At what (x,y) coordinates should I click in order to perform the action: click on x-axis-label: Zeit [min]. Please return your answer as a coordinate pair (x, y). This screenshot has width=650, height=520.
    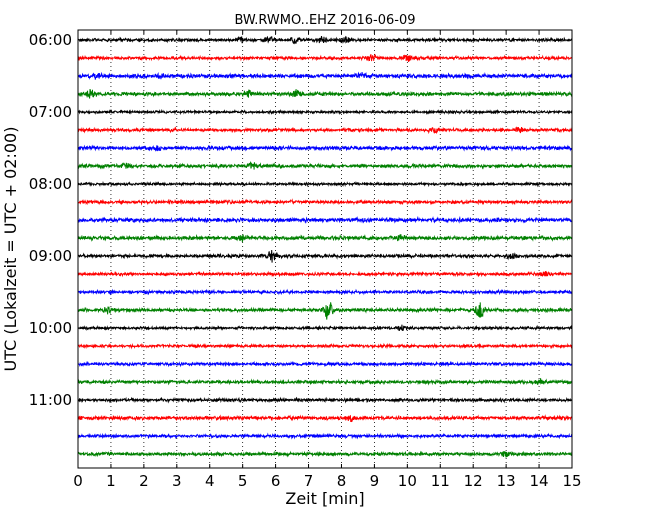
    Looking at the image, I should click on (324, 498).